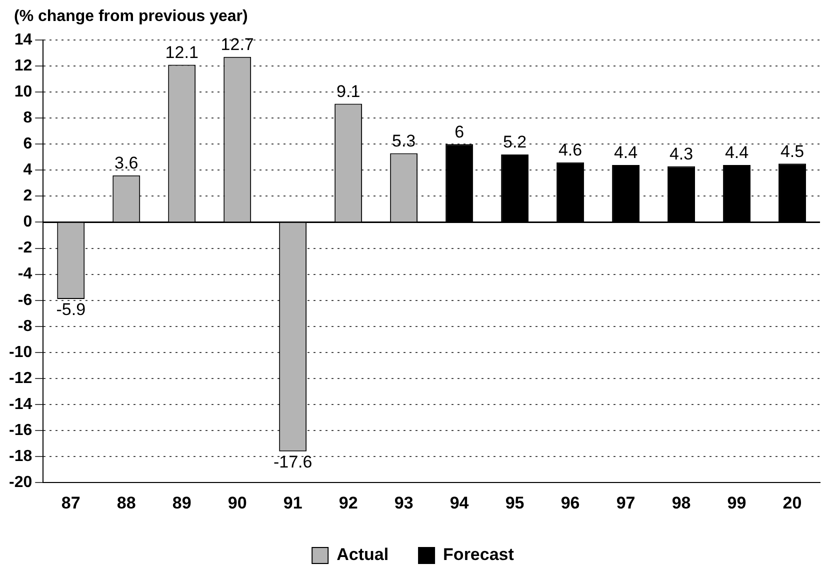  What do you see at coordinates (27, 144) in the screenshot?
I see `y-tick-label: 6` at bounding box center [27, 144].